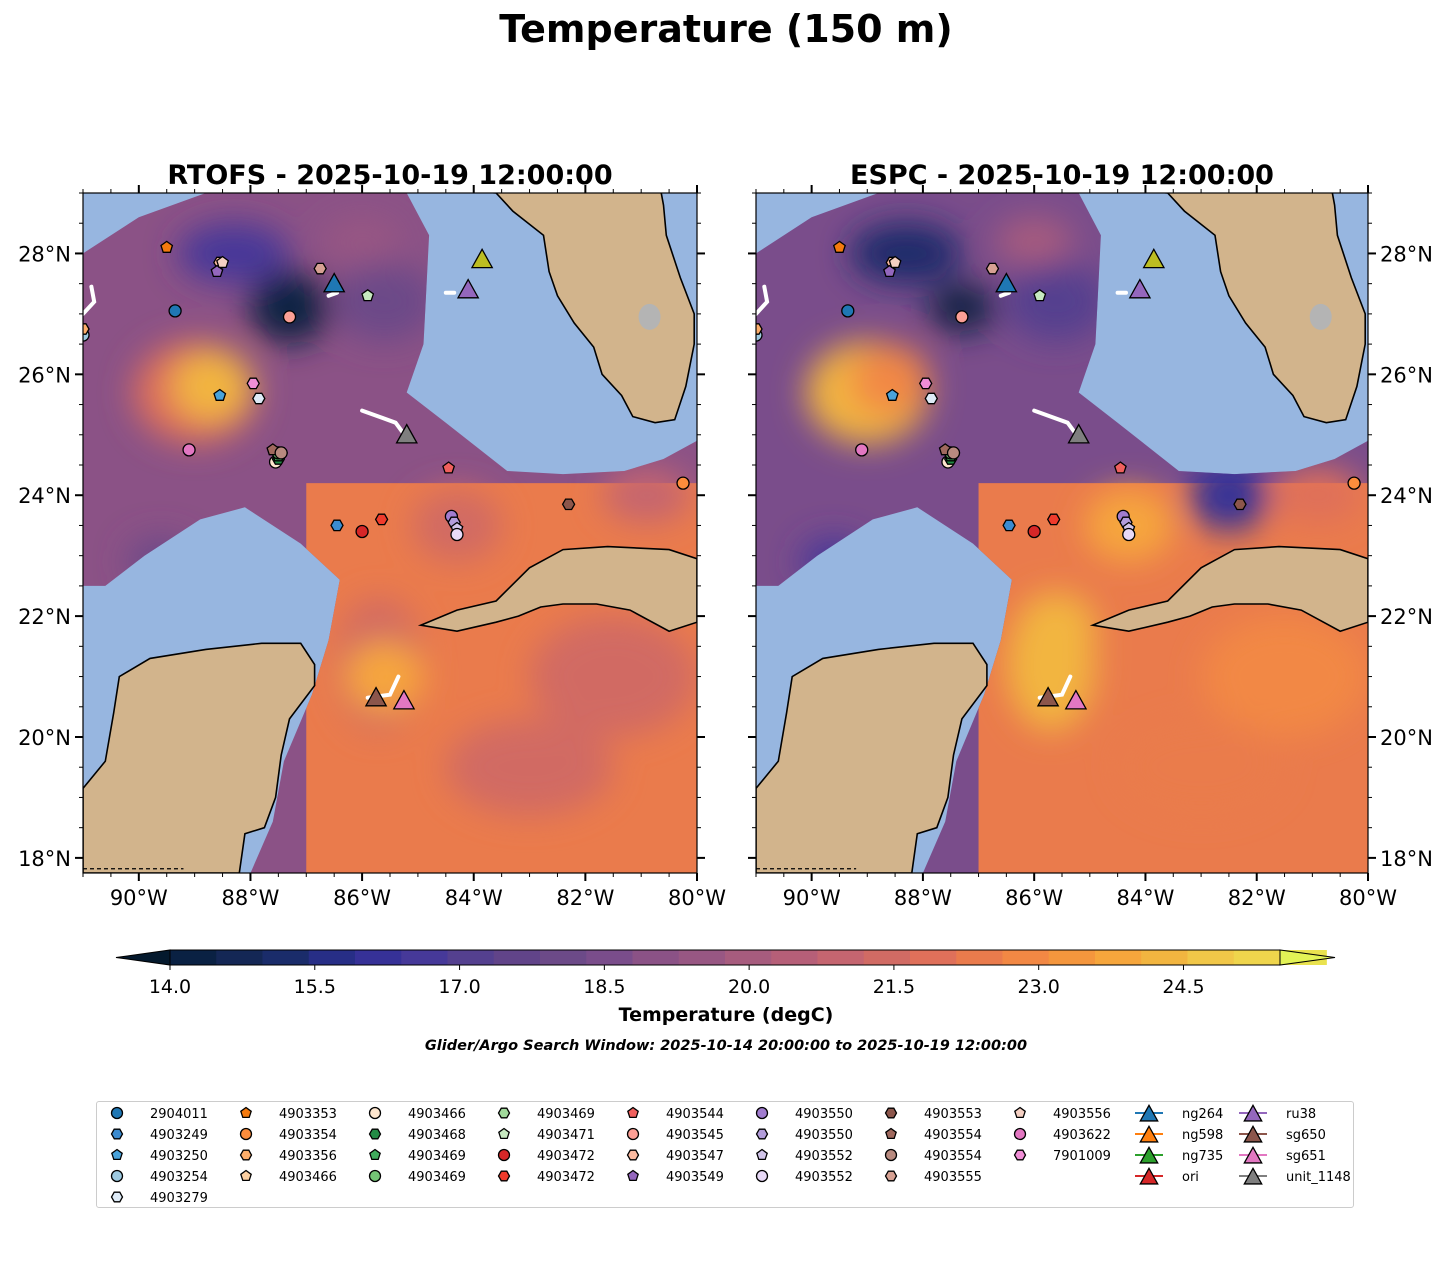 The image size is (1452, 1264). I want to click on cuba-land, so click(557, 589).